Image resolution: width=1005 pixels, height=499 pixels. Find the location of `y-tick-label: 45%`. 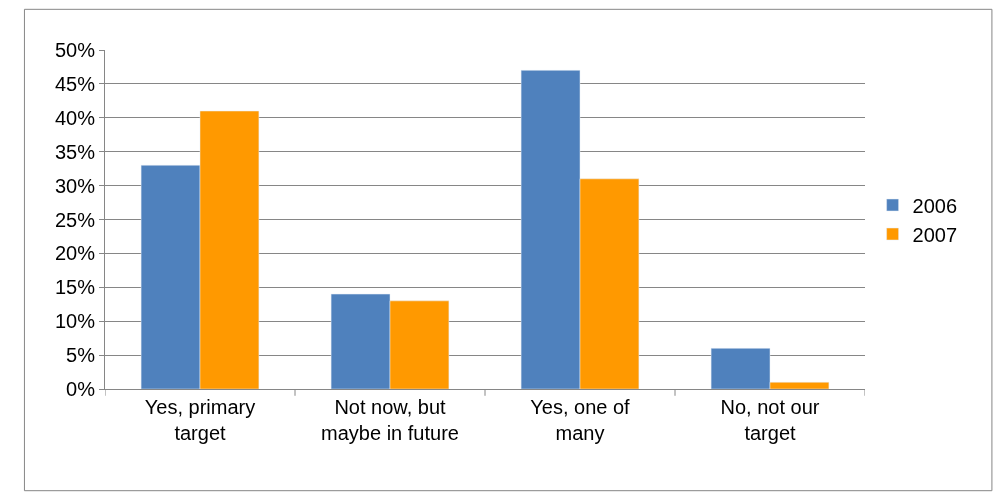

y-tick-label: 45% is located at coordinates (75, 83).